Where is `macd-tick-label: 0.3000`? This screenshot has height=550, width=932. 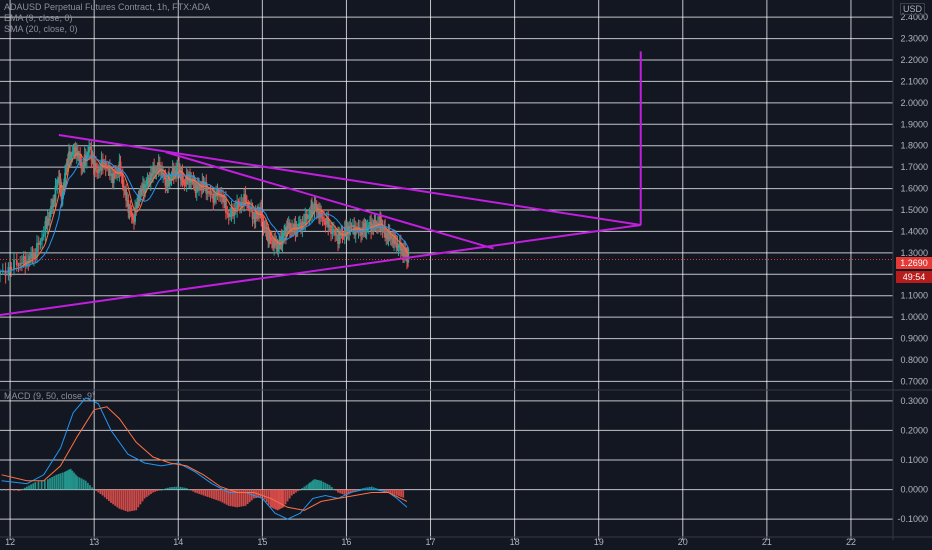
macd-tick-label: 0.3000 is located at coordinates (914, 401).